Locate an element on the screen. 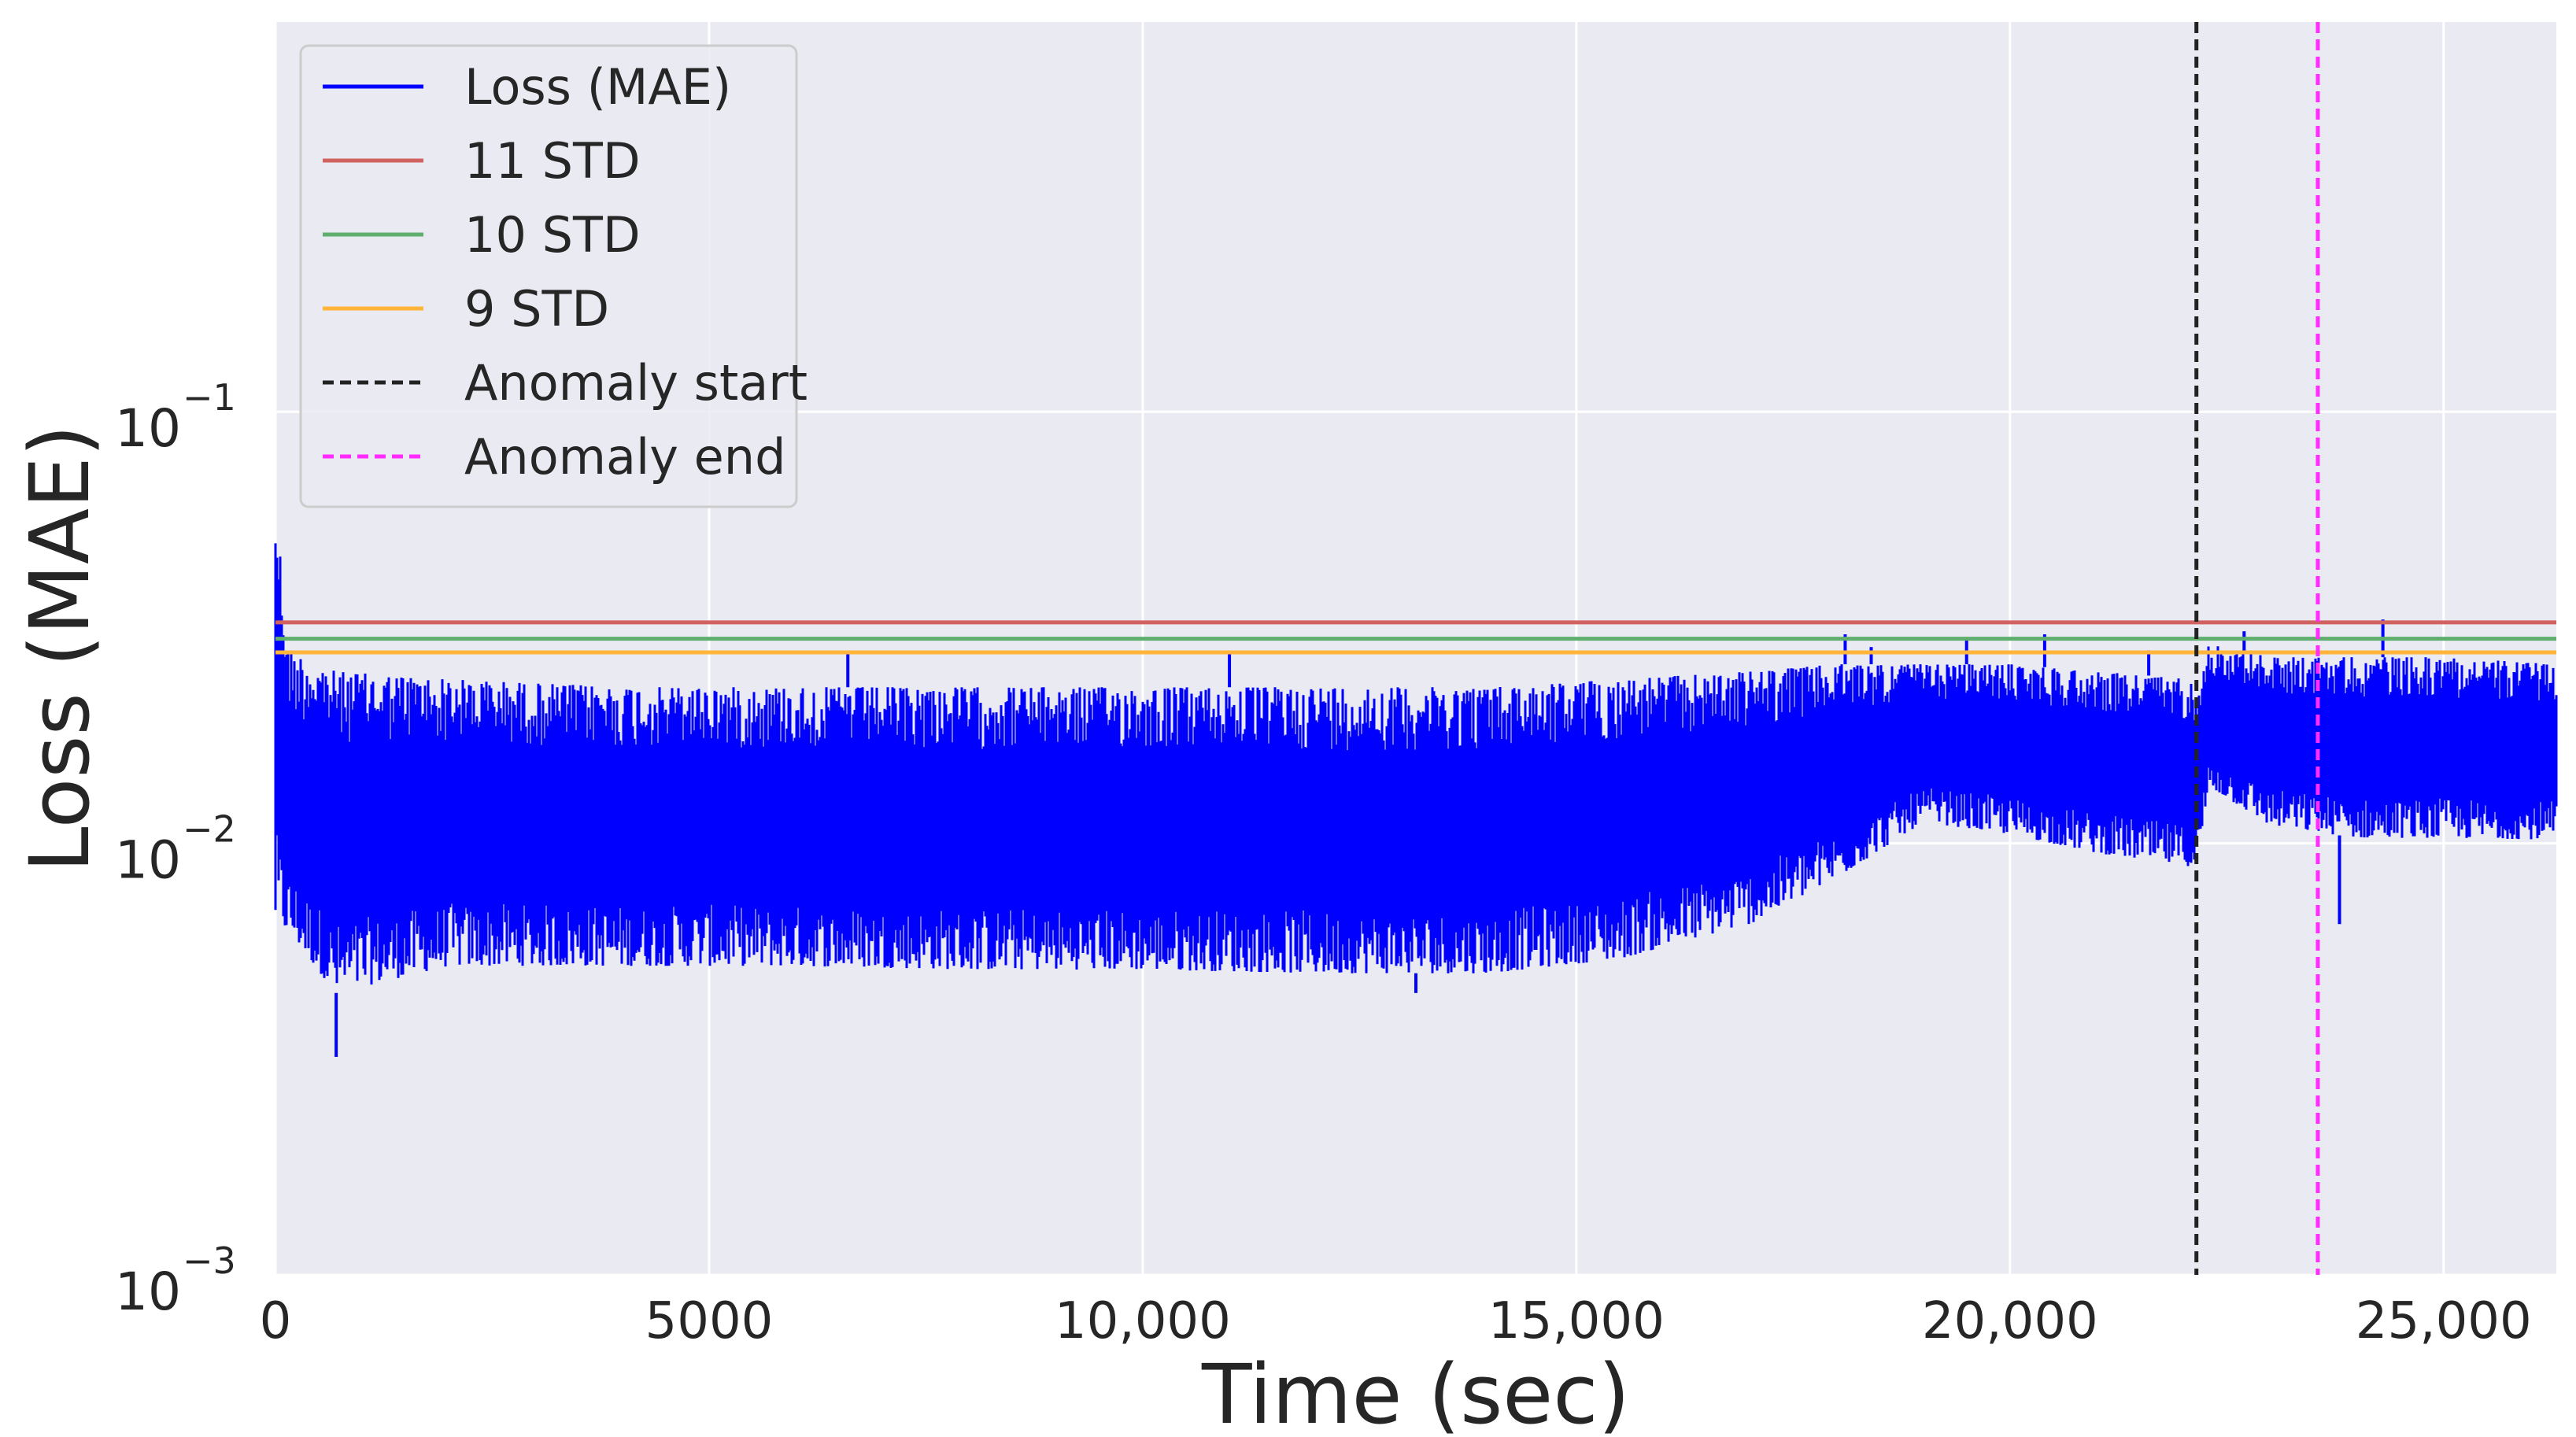 The image size is (2576, 1437). legend-label: Loss (MAE) is located at coordinates (597, 87).